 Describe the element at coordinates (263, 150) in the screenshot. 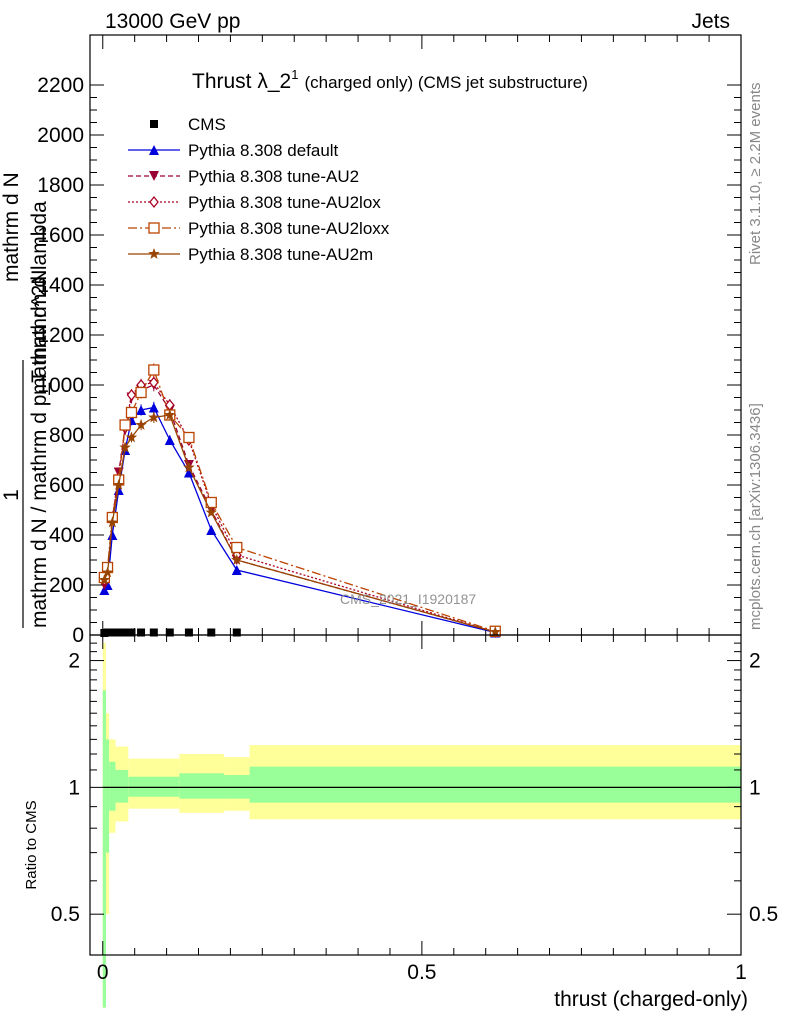

I see `legend-label: Pythia 8.308 default` at that location.